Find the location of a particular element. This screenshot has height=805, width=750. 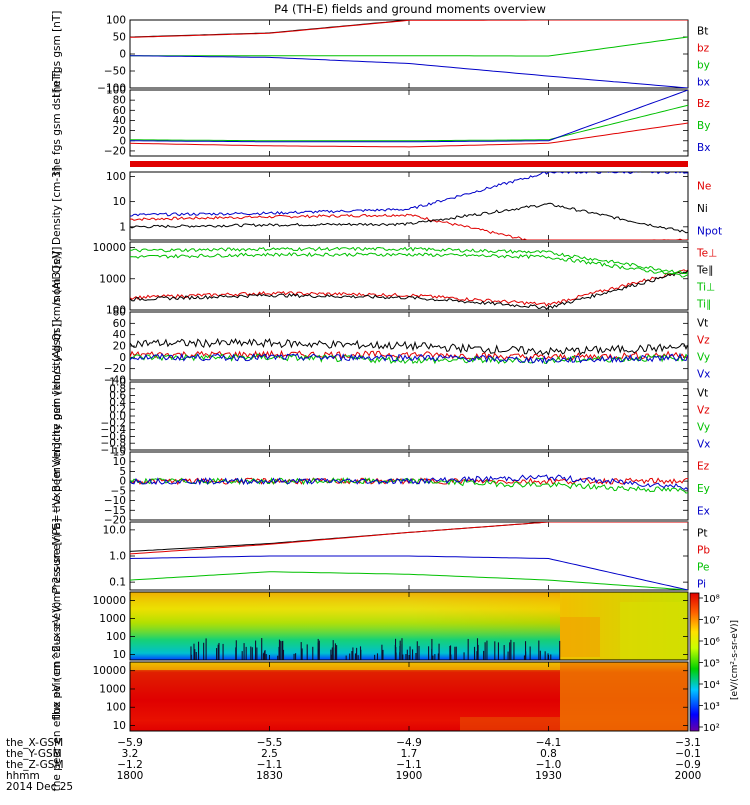

legend-Vt: Vt is located at coordinates (702, 394).